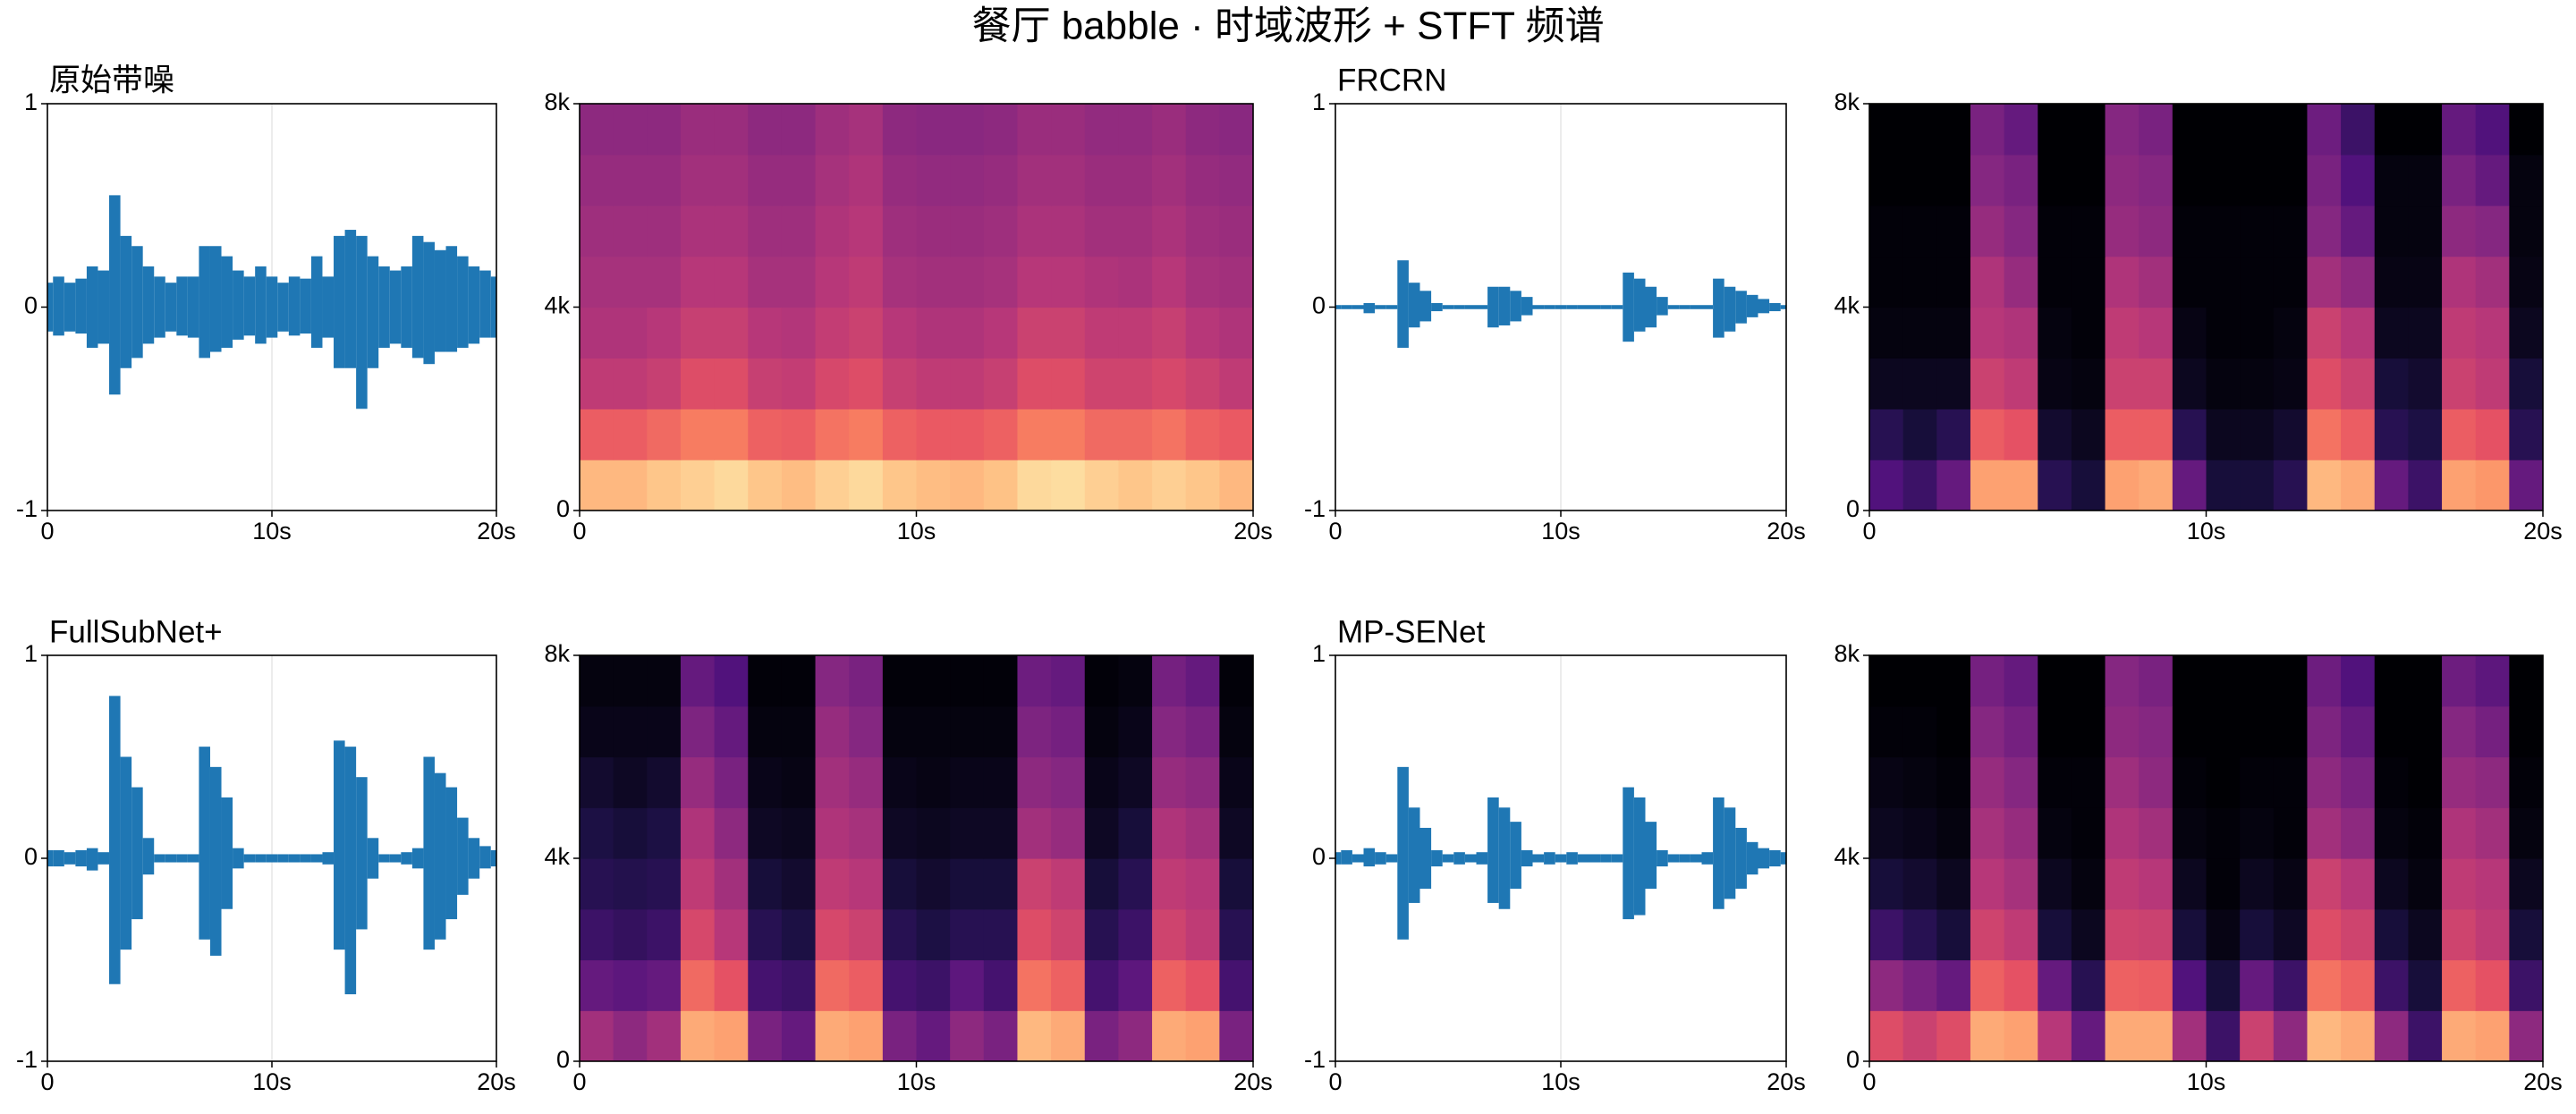 Image resolution: width=2576 pixels, height=1114 pixels. What do you see at coordinates (111, 80) in the screenshot?
I see `panel-title: 原始带噪` at bounding box center [111, 80].